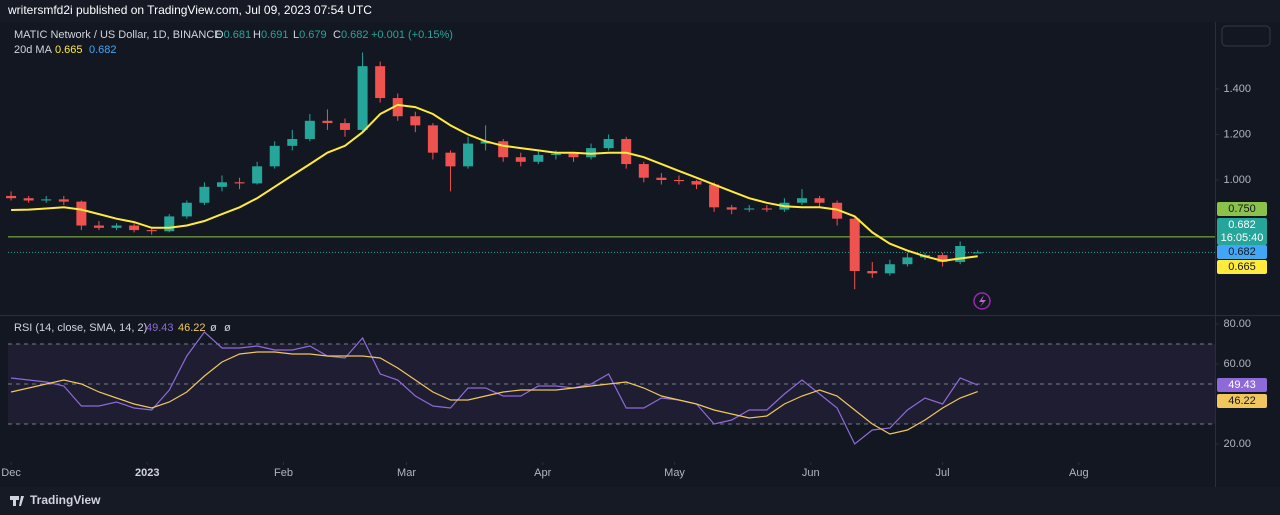  Describe the element at coordinates (943, 473) in the screenshot. I see `x-tick-label: Jul` at that location.